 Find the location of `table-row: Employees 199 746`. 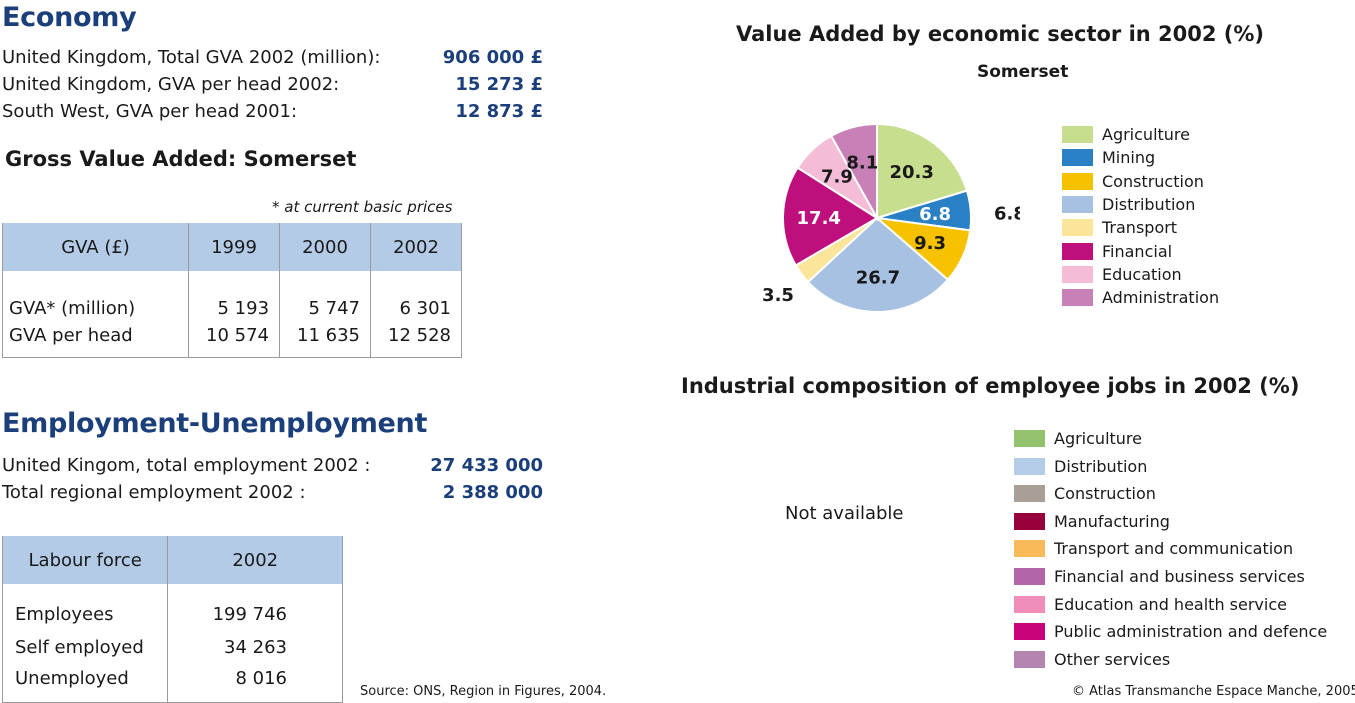

table-row: Employees 199 746 is located at coordinates (172, 614).